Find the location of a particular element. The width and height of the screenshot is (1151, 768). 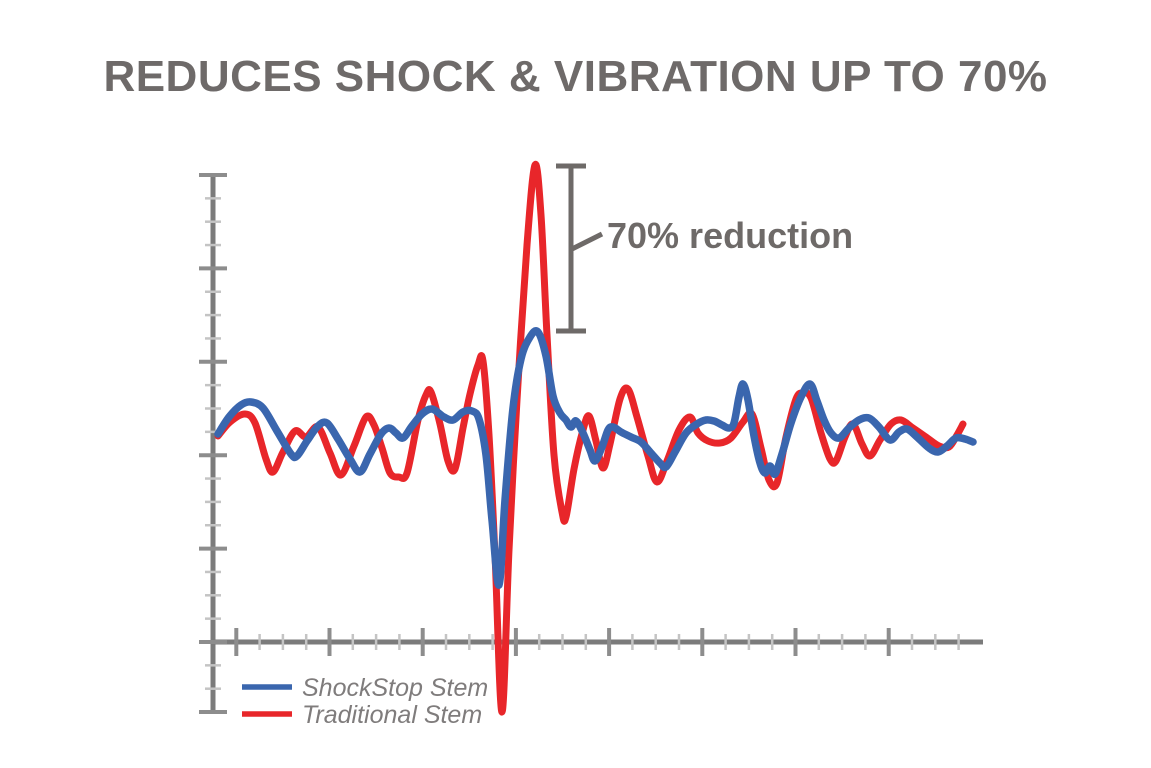

legend-label-traditional: Traditional Stem is located at coordinates (392, 715).